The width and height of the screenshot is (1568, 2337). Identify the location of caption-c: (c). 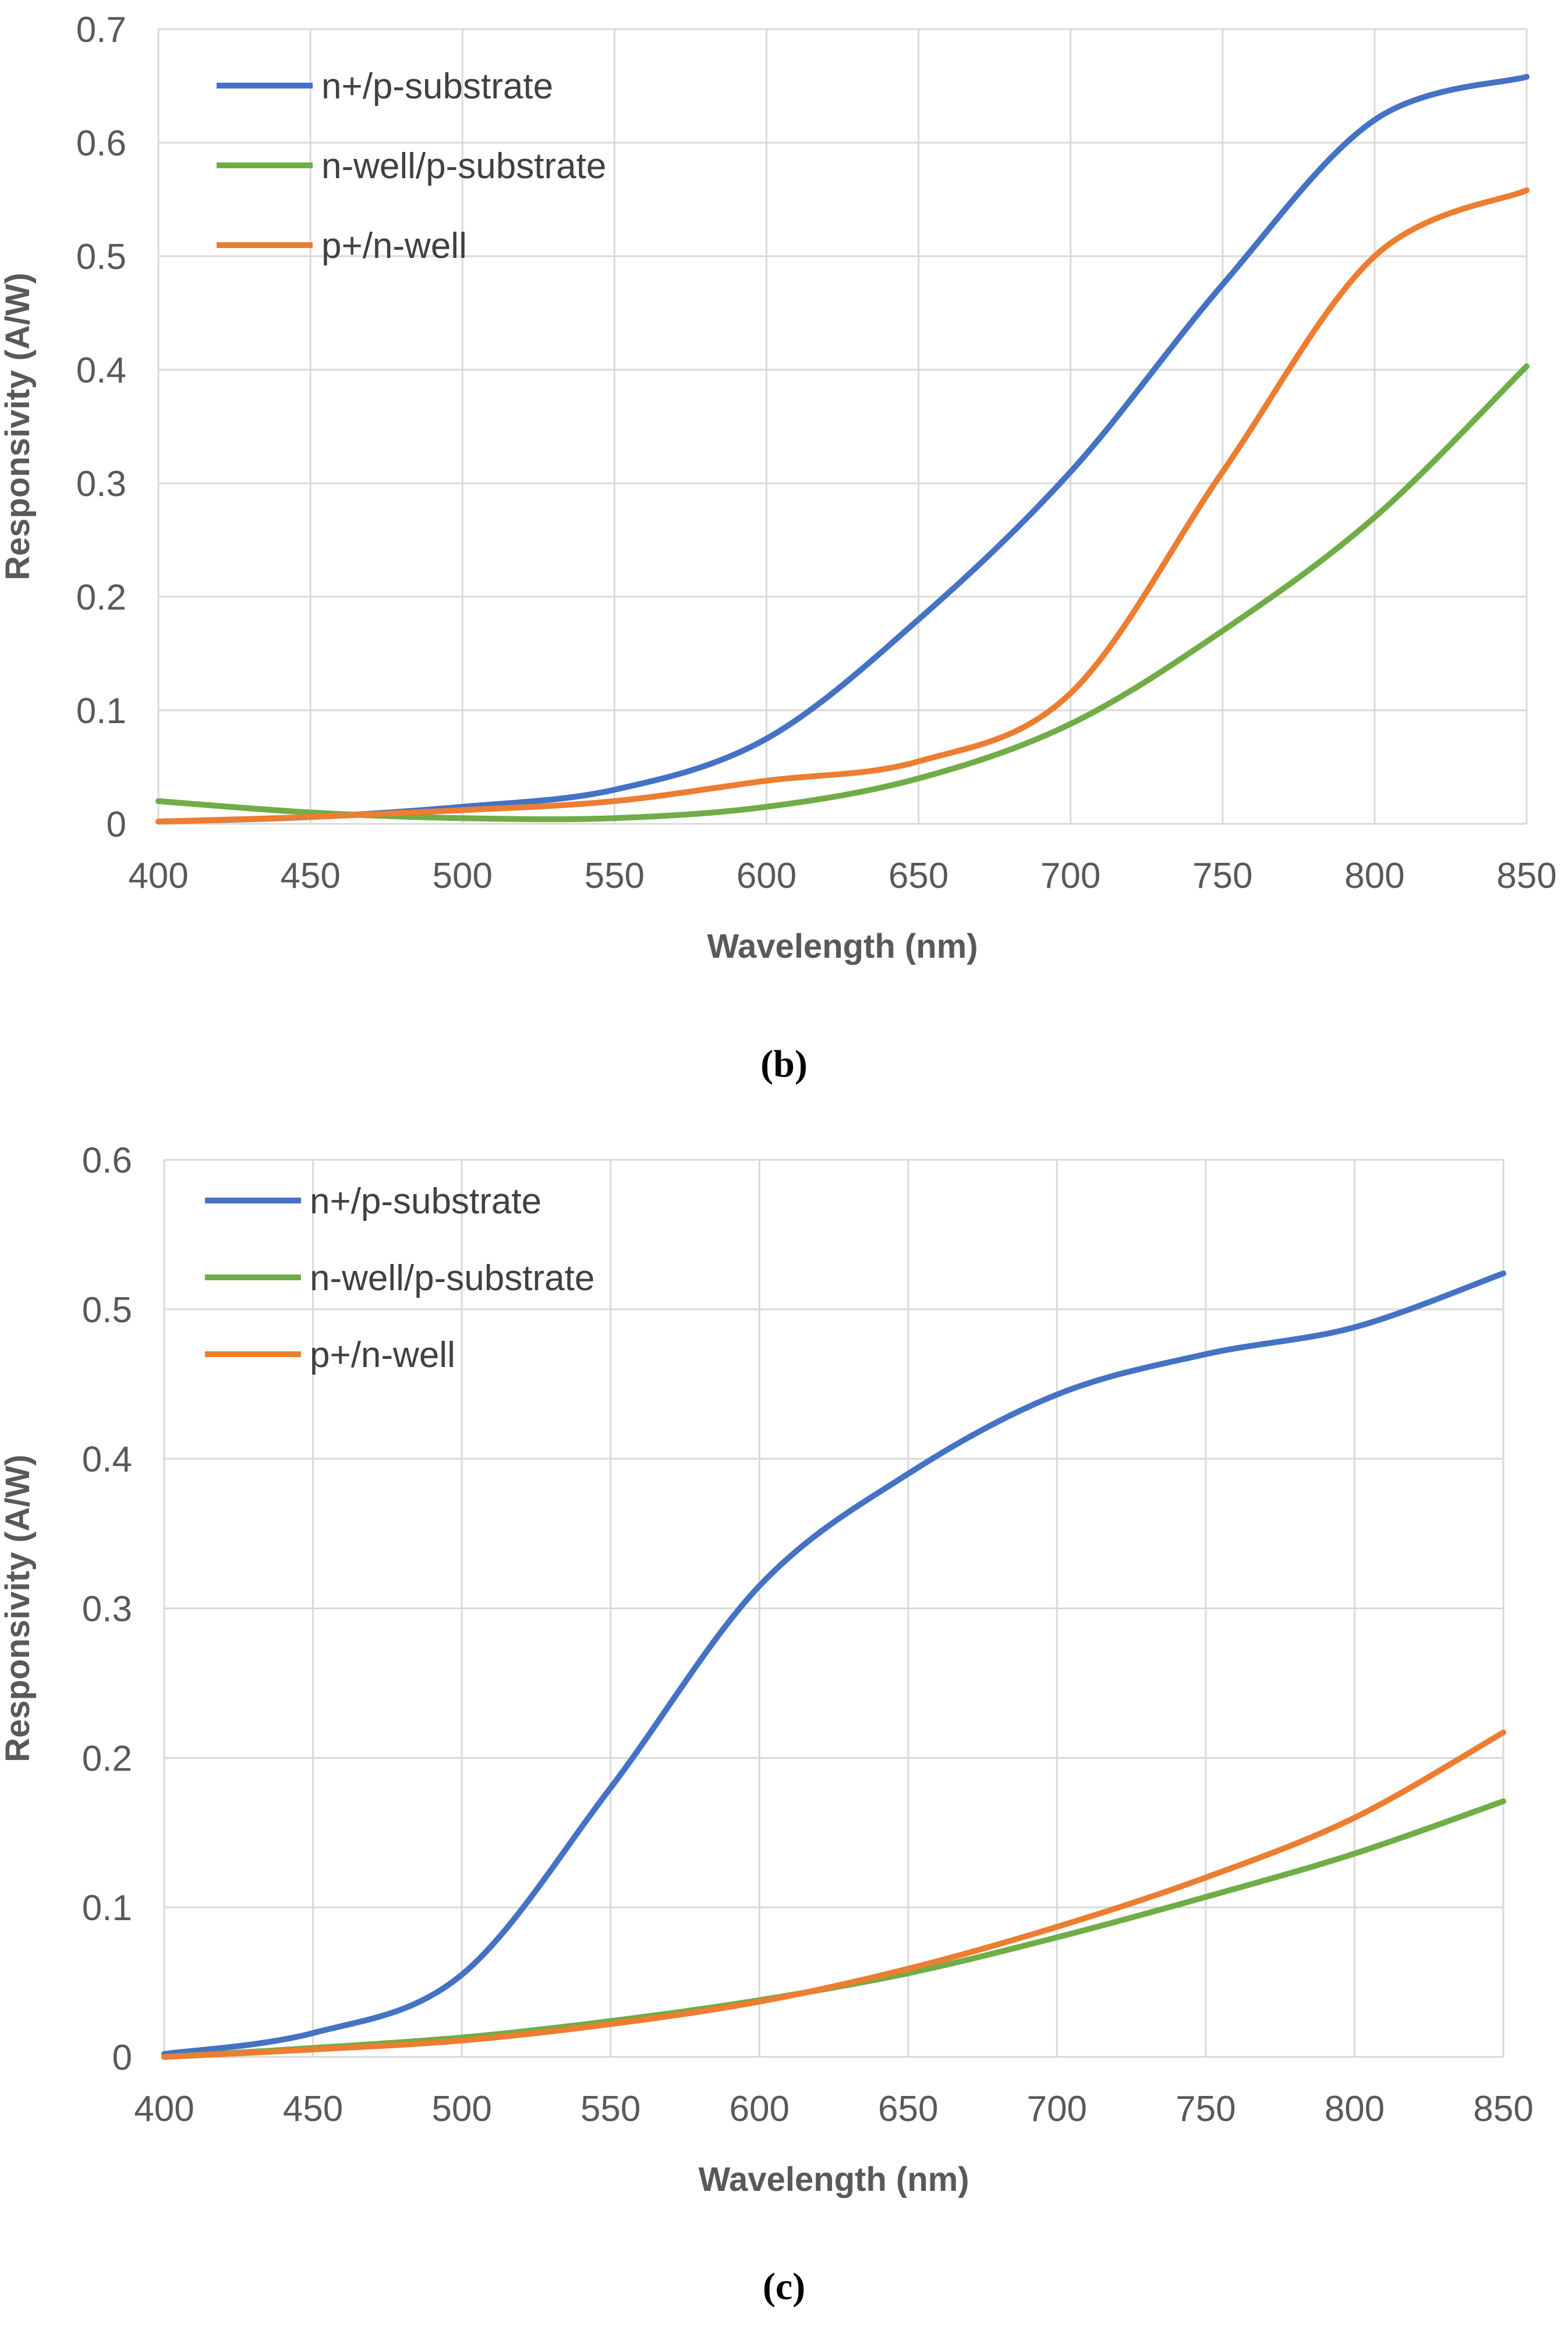
(784, 2286).